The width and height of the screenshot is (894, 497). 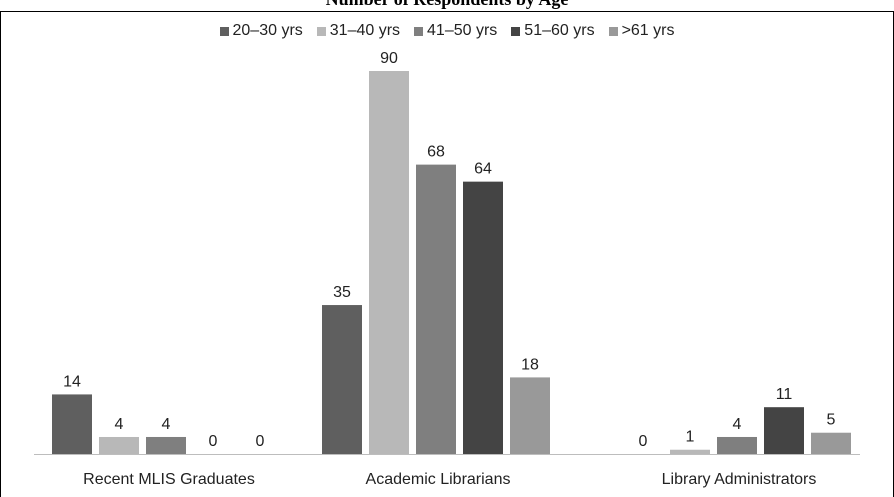 I want to click on legend-label: 41–50 yrs, so click(x=462, y=30).